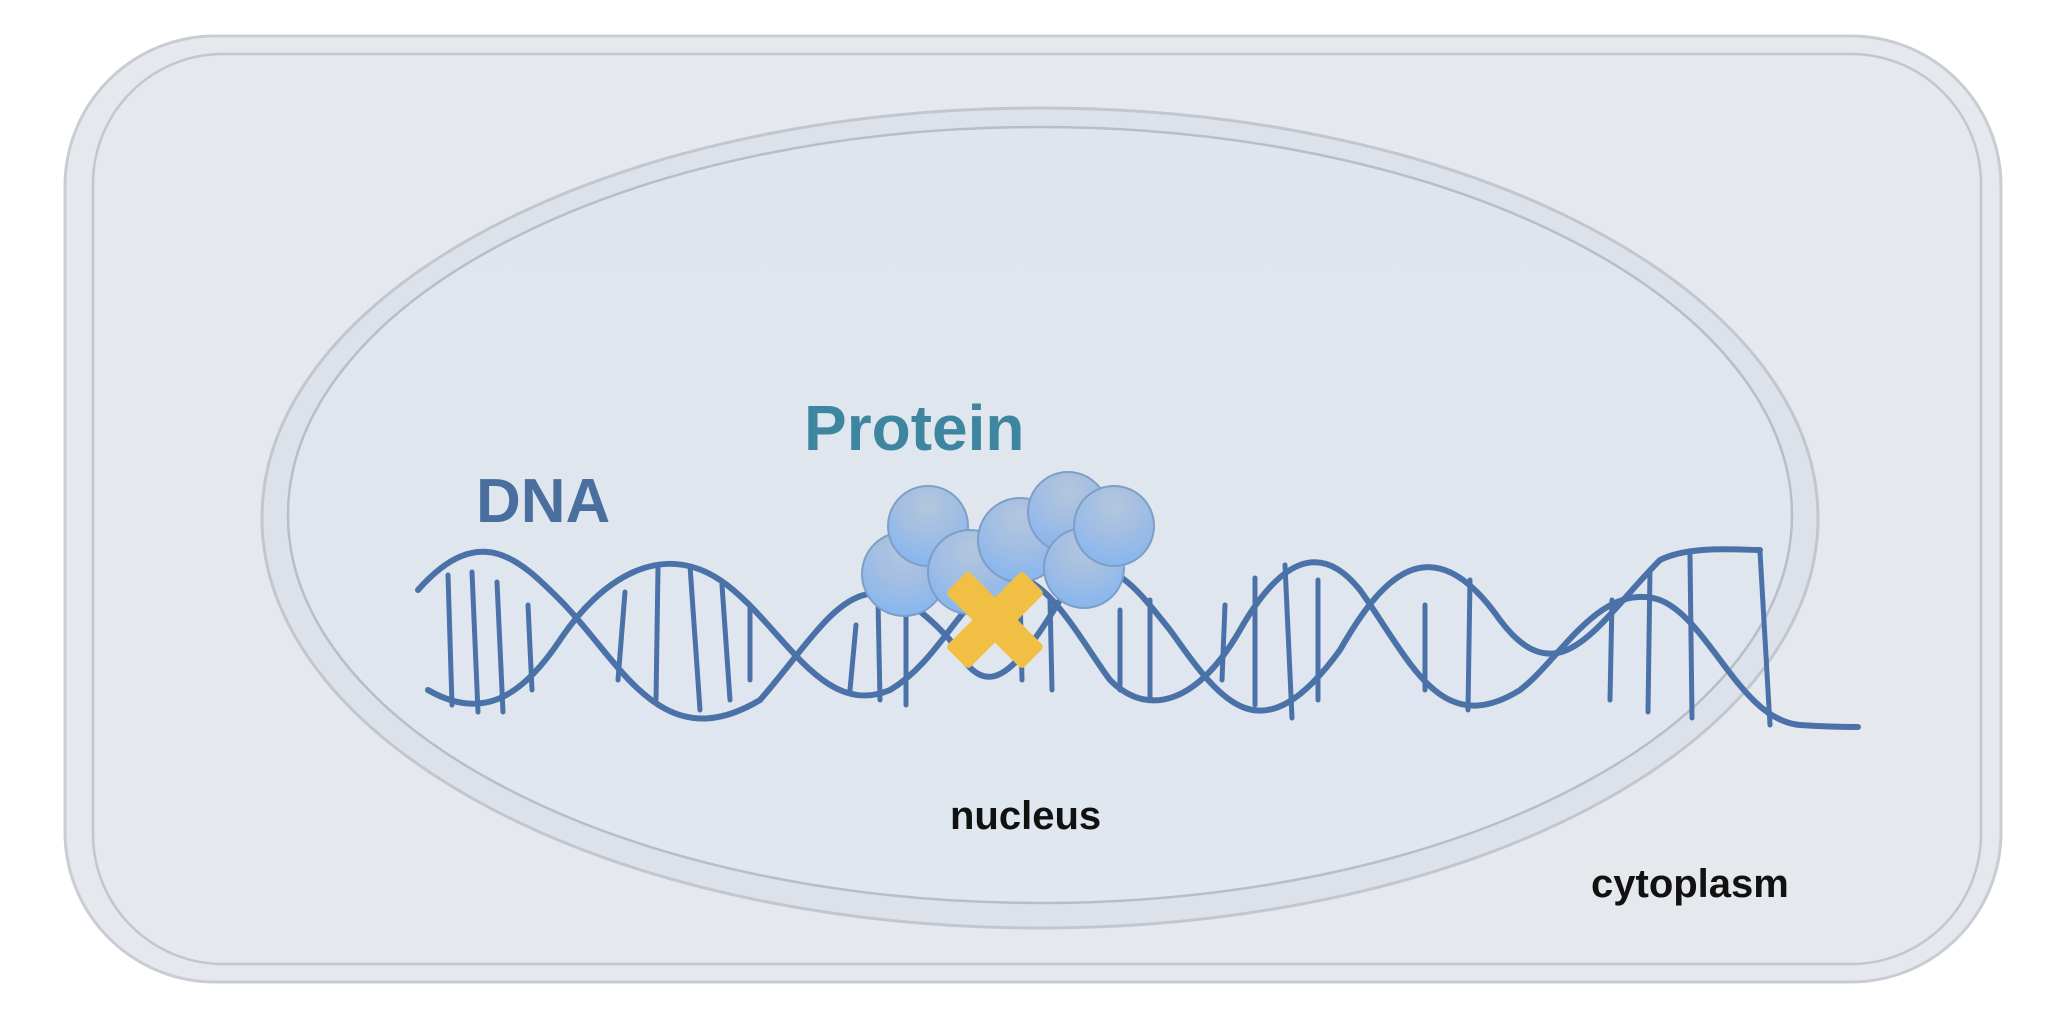 This screenshot has height=1024, width=2066. I want to click on nucleus-label: nucleus, so click(1025, 816).